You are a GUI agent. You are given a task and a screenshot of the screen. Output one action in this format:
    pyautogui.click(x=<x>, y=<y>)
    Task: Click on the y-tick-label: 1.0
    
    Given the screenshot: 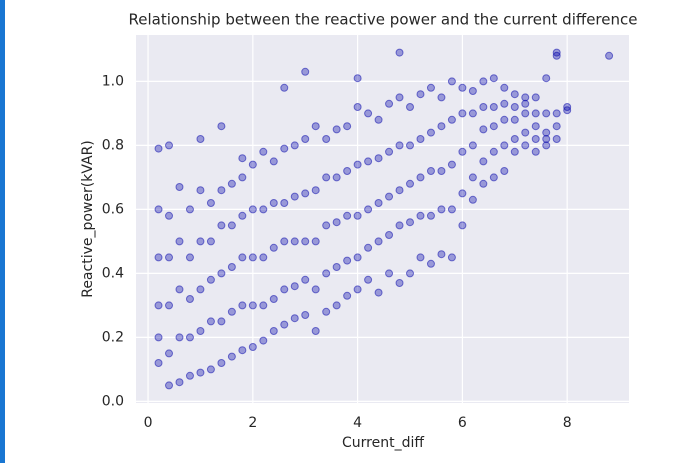 What is the action you would take?
    pyautogui.click(x=113, y=81)
    